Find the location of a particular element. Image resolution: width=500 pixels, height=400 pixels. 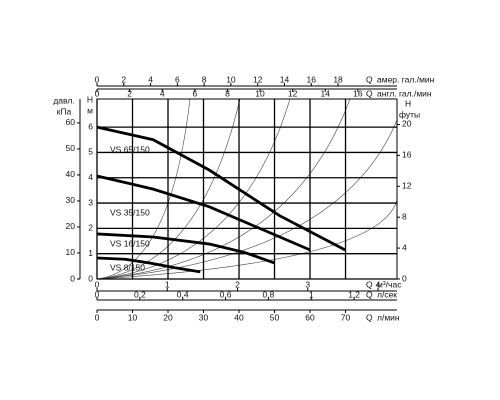

x-tick-label: 40 is located at coordinates (239, 317).